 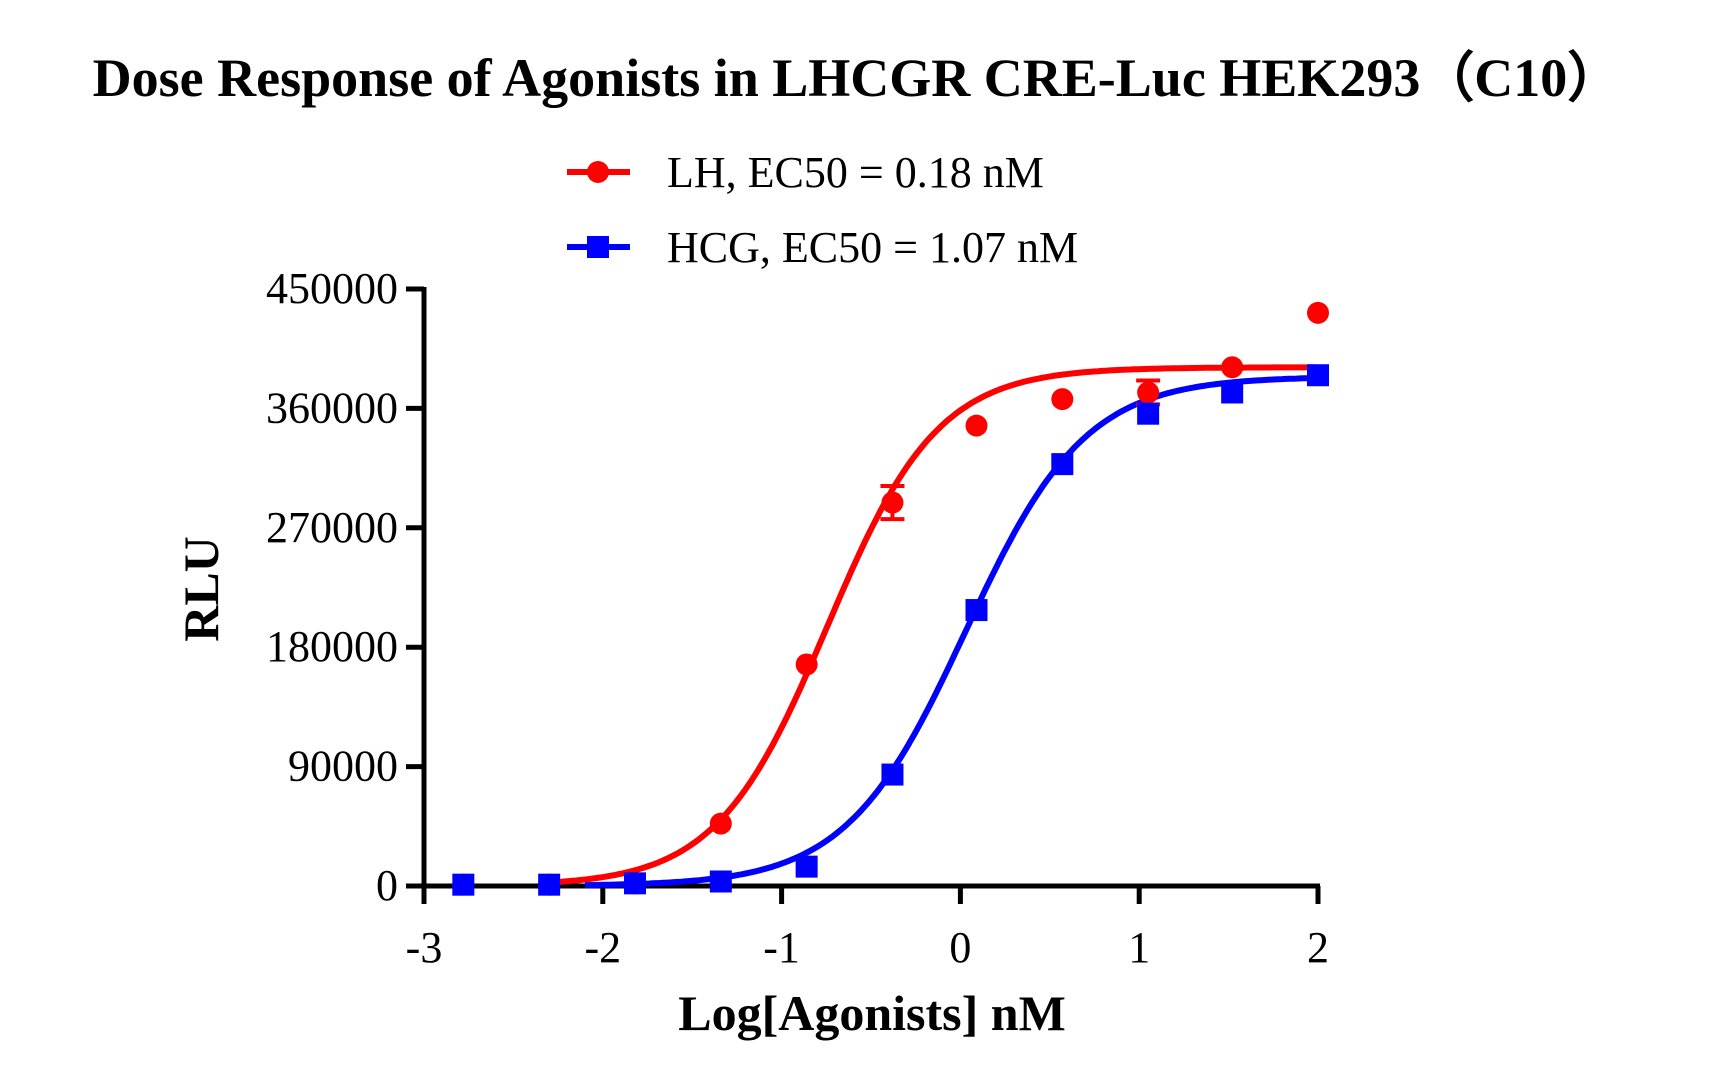 What do you see at coordinates (343, 766) in the screenshot?
I see `y-tick-label: 90000` at bounding box center [343, 766].